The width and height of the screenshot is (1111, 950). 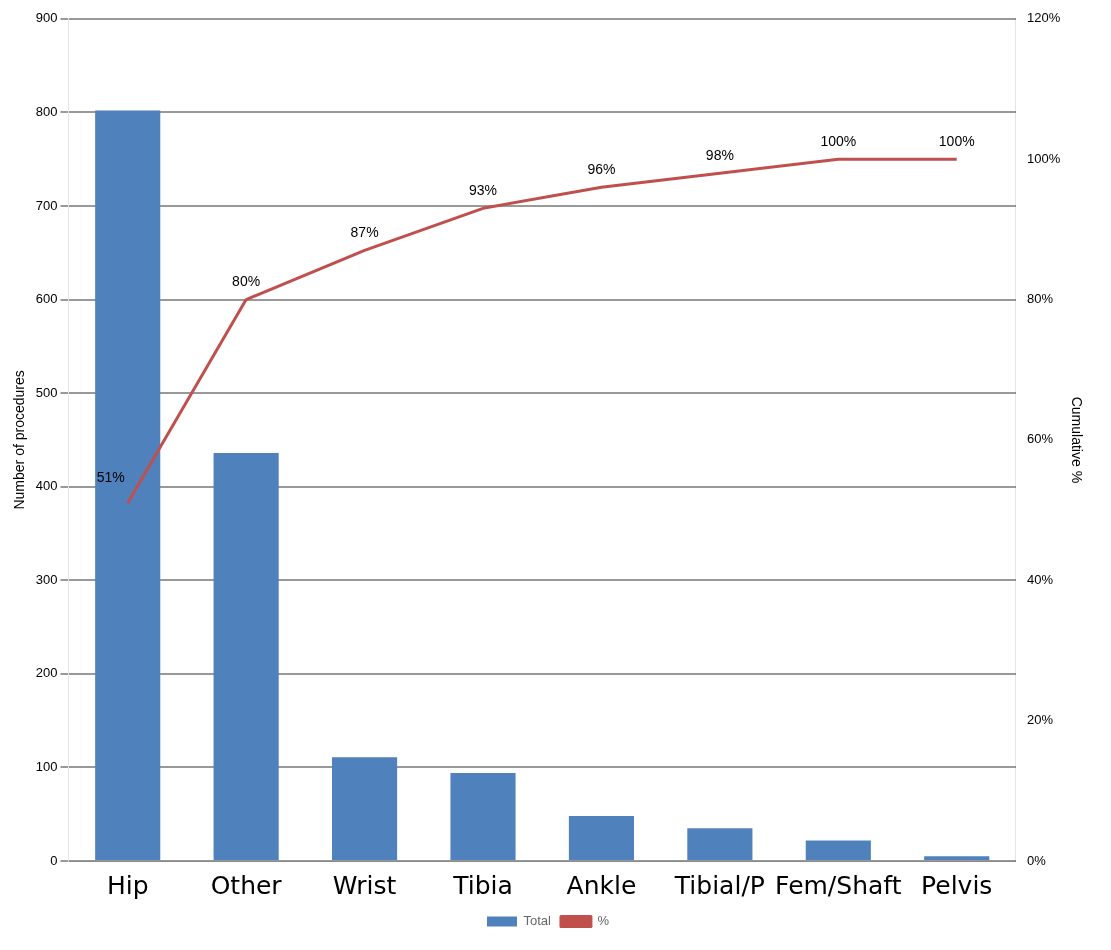 I want to click on y2-tick-label: 100%, so click(x=1043, y=158).